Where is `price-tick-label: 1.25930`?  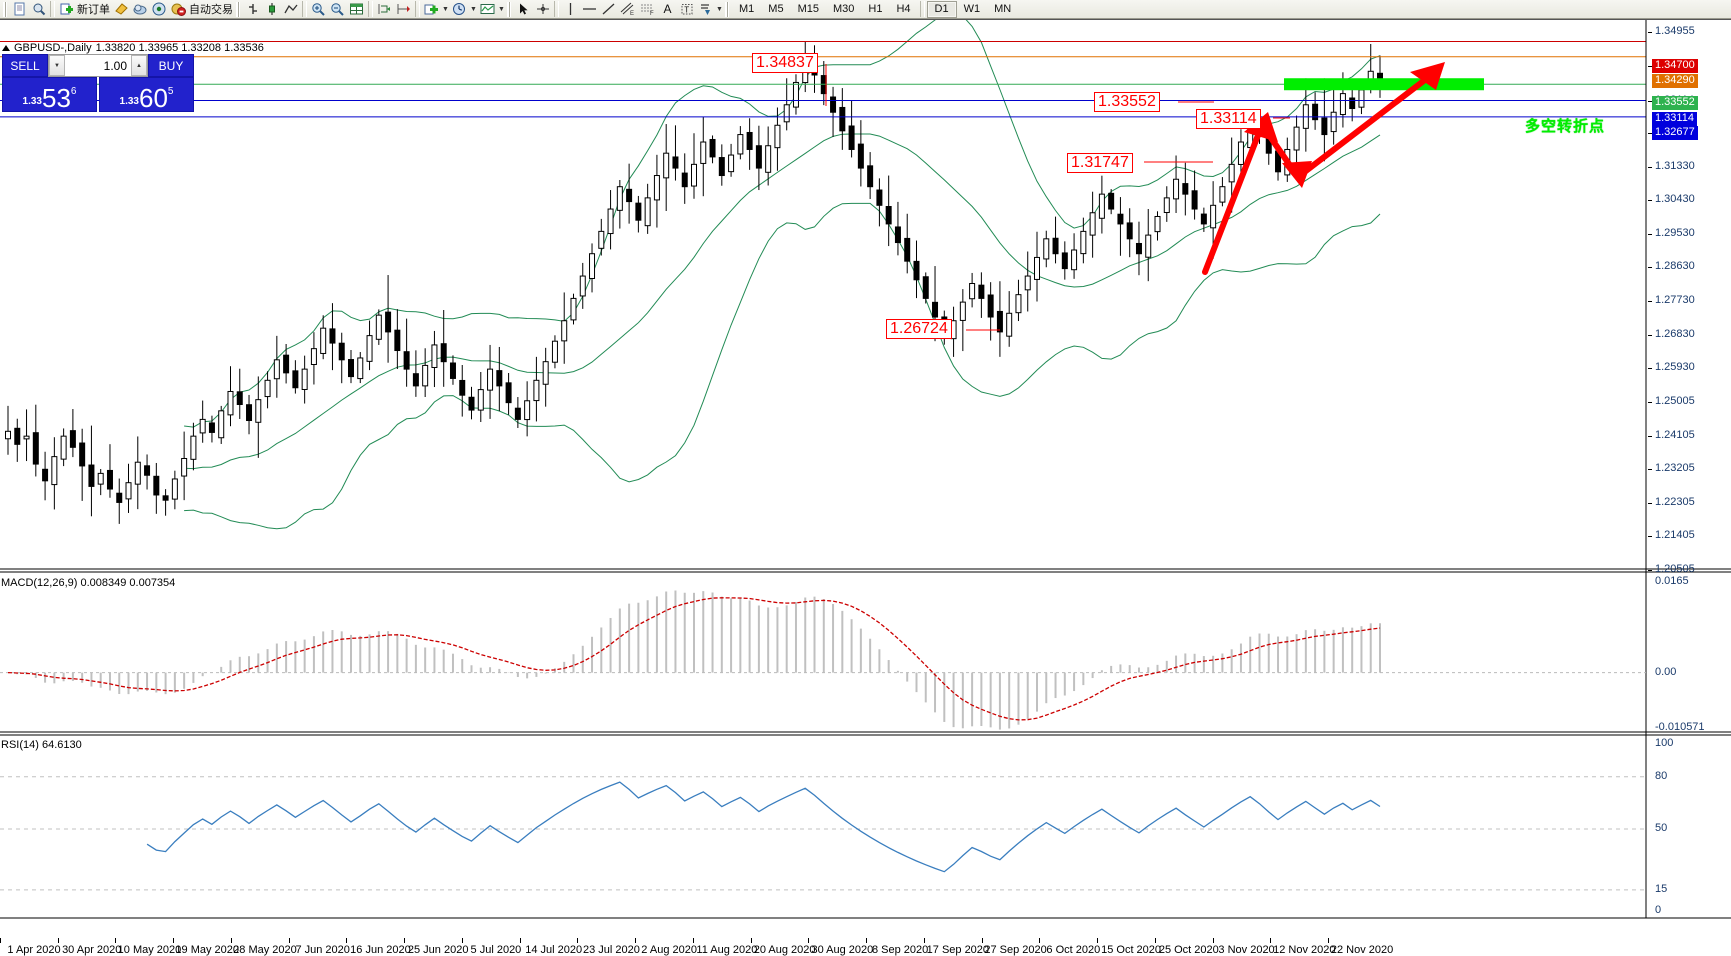
price-tick-label: 1.25930 is located at coordinates (1675, 367).